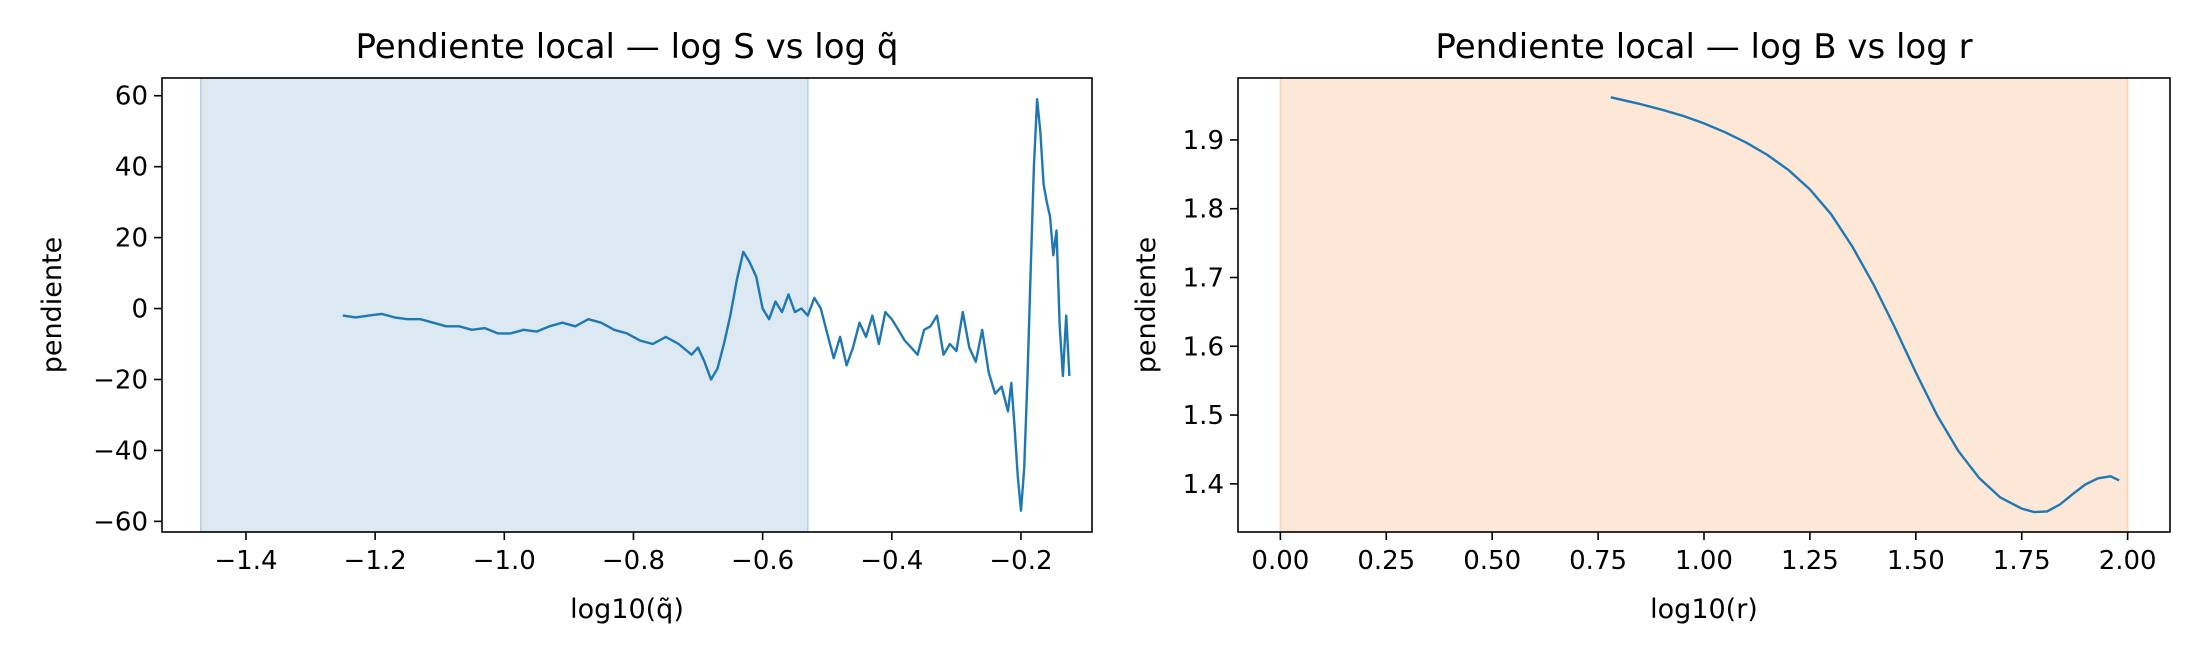 The width and height of the screenshot is (2200, 660). I want to click on plot1-y-tick-label: 40, so click(131, 168).